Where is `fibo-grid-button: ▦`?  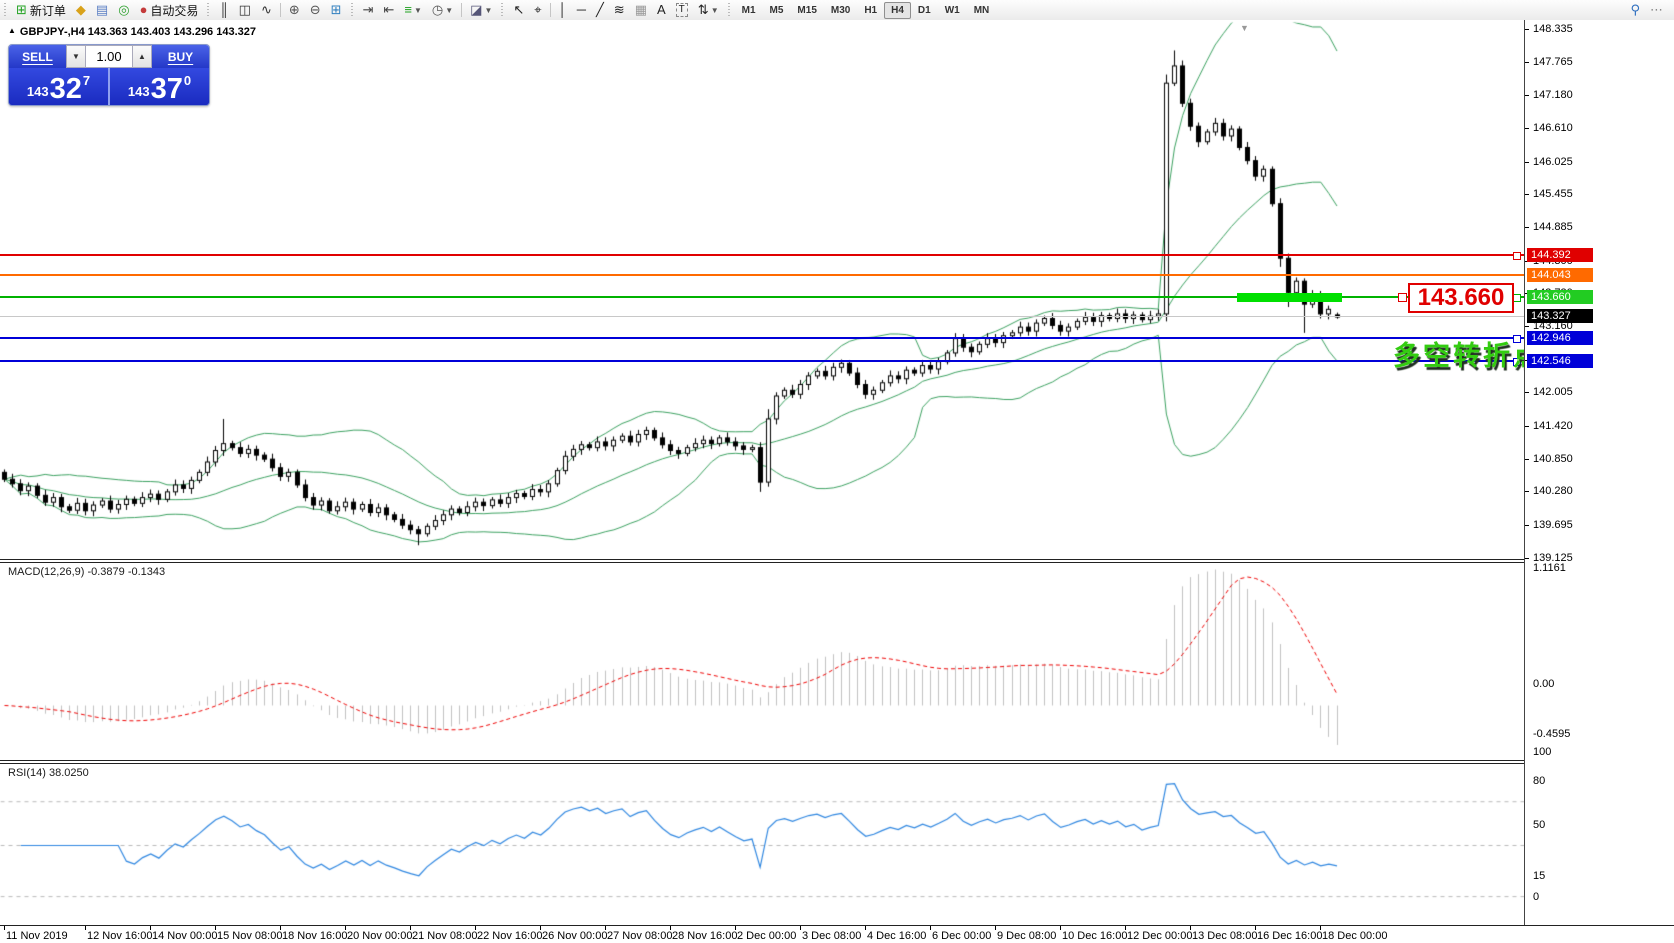 fibo-grid-button: ▦ is located at coordinates (641, 10).